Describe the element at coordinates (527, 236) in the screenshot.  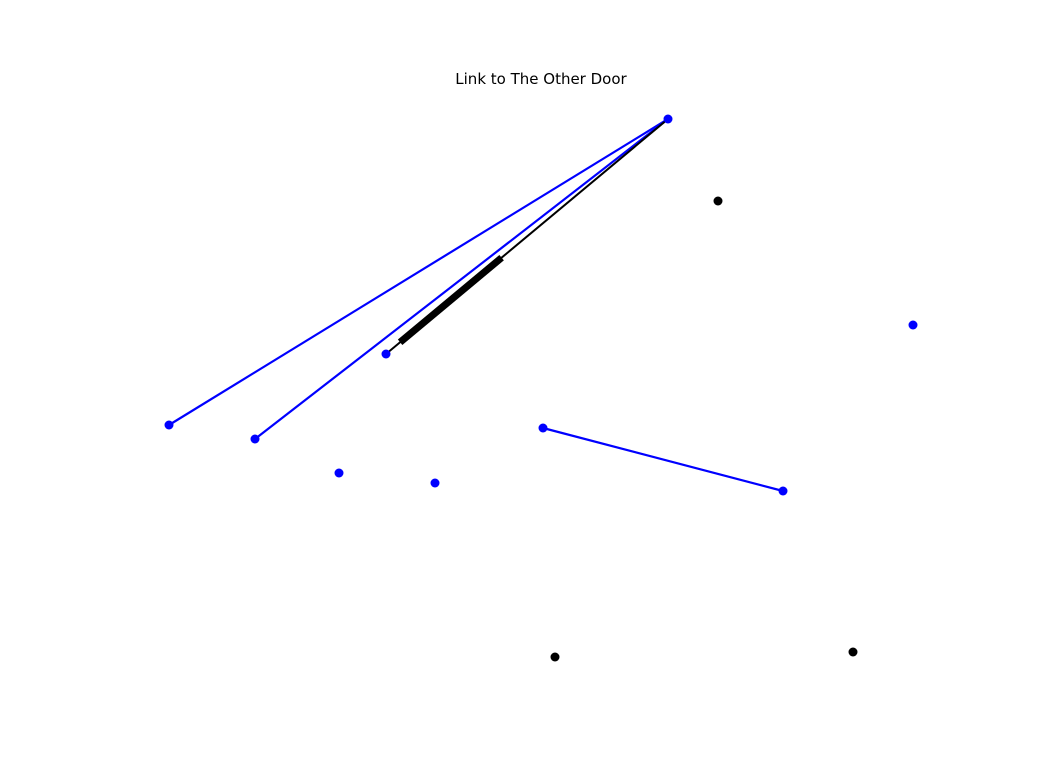
I see `path-layer` at that location.